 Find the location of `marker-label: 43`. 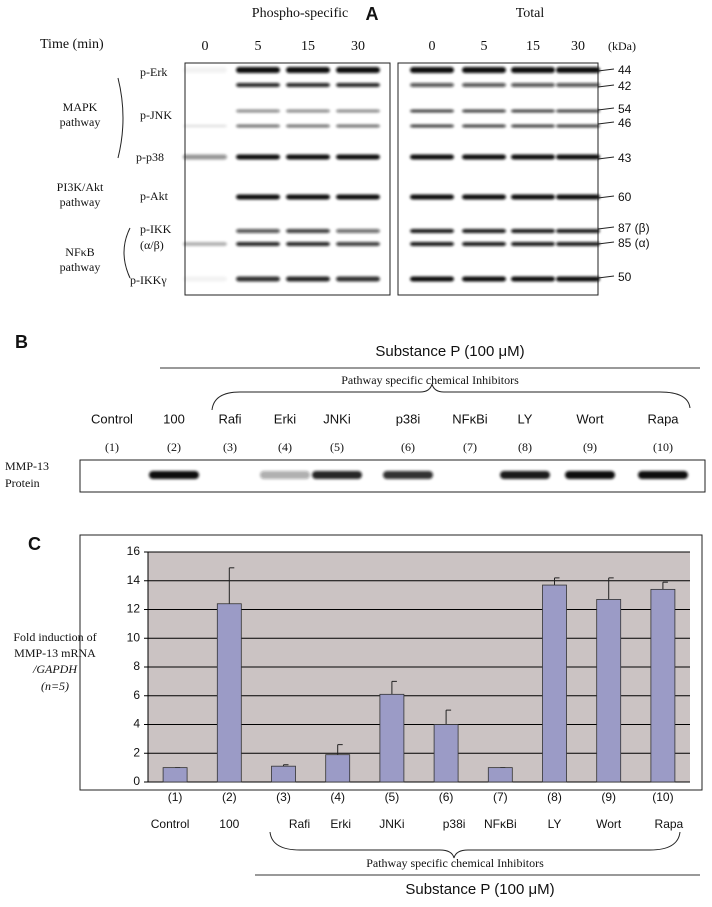

marker-label: 43 is located at coordinates (625, 158).